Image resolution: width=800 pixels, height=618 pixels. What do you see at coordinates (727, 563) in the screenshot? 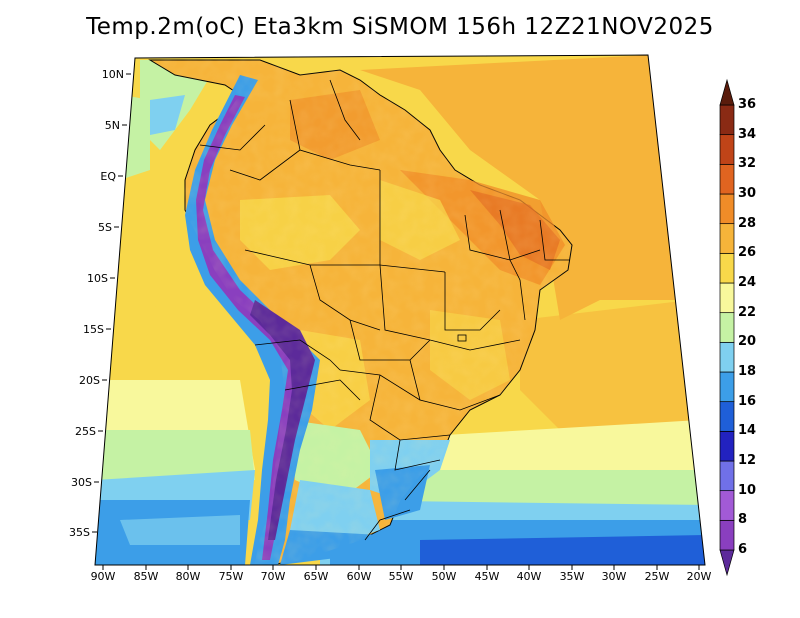
I see `colorbar-tip-low` at bounding box center [727, 563].